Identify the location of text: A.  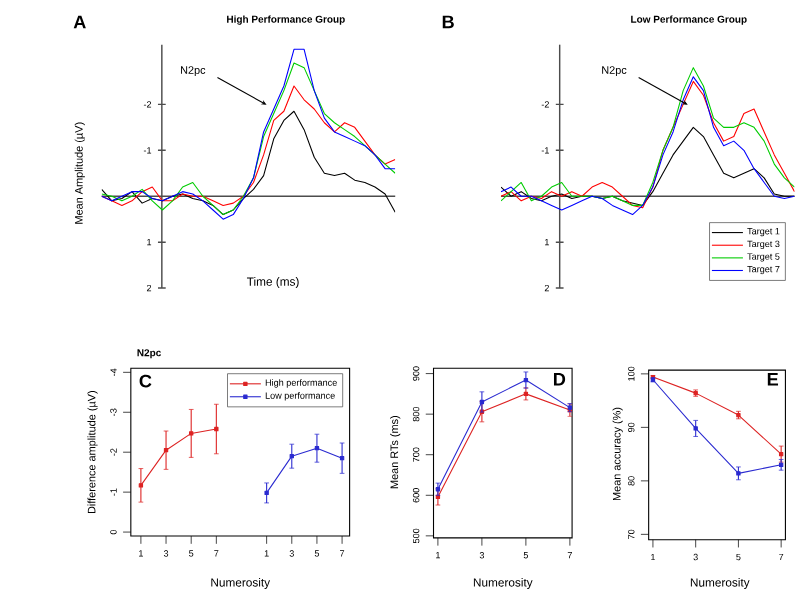
(79, 22).